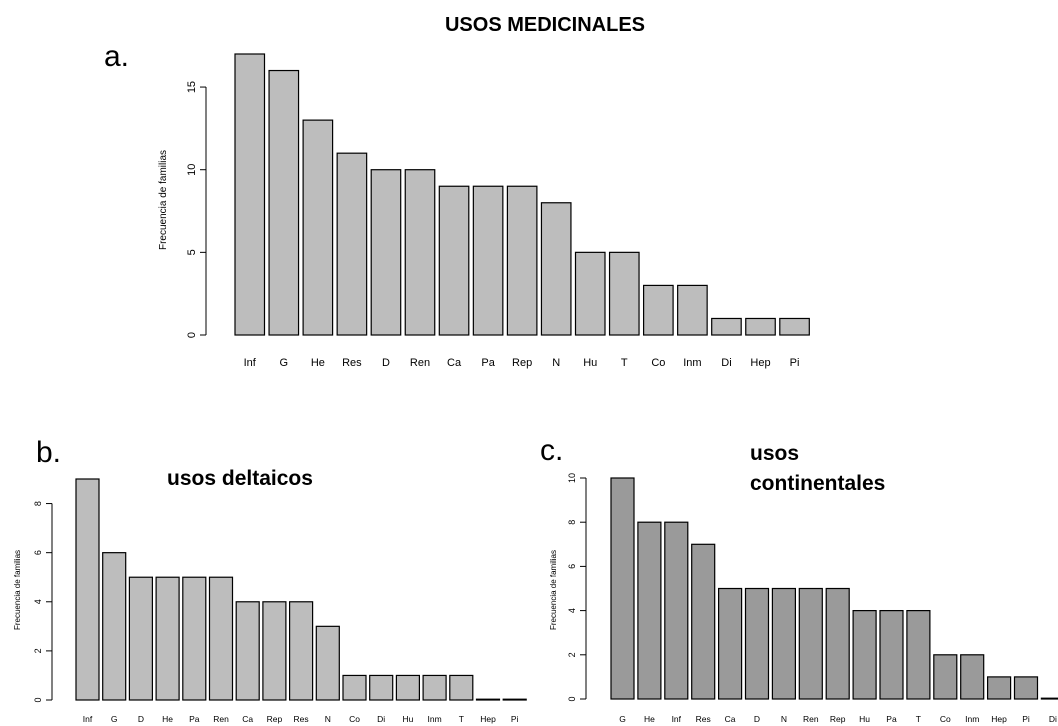 This screenshot has height=726, width=1058. What do you see at coordinates (572, 522) in the screenshot?
I see `y-tick-label: 8` at bounding box center [572, 522].